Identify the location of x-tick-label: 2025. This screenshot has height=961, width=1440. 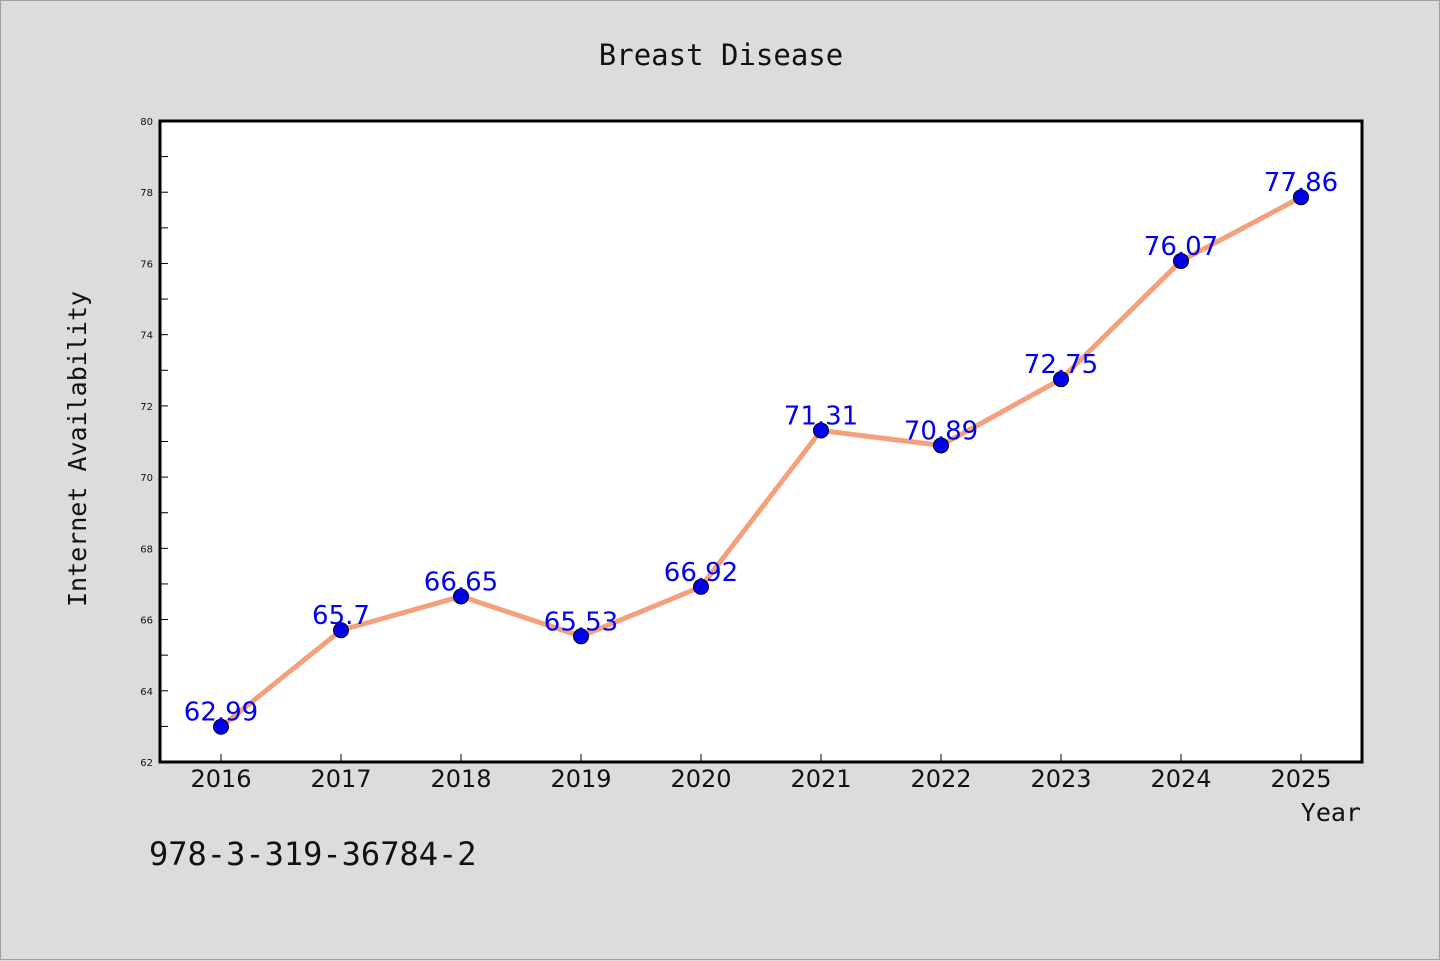
(1300, 779).